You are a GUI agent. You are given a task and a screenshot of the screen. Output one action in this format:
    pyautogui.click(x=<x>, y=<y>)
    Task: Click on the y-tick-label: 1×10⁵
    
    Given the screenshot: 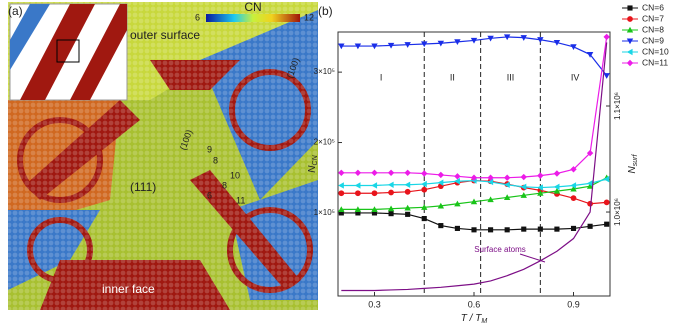 What is the action you would take?
    pyautogui.click(x=324, y=212)
    